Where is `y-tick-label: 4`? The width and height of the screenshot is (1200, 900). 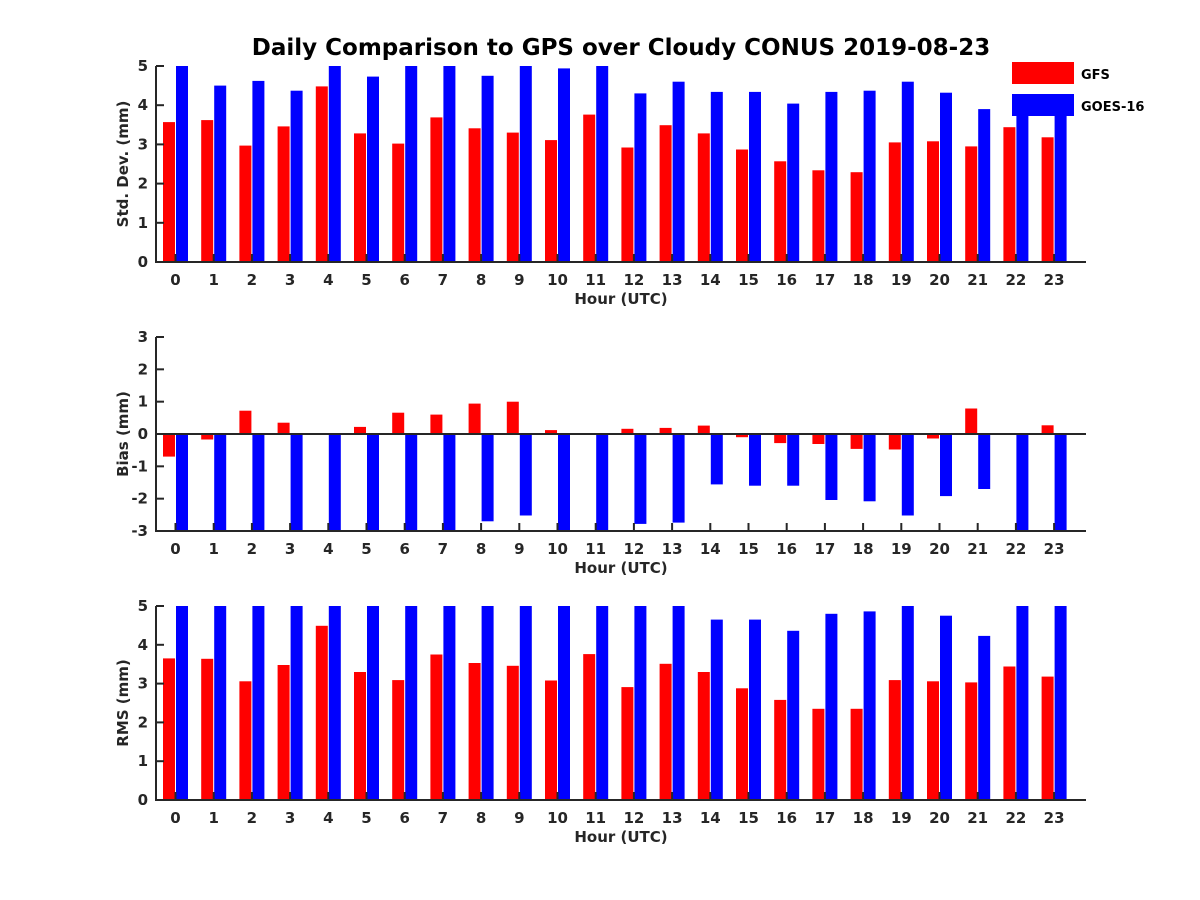
y-tick-label: 4 is located at coordinates (143, 645).